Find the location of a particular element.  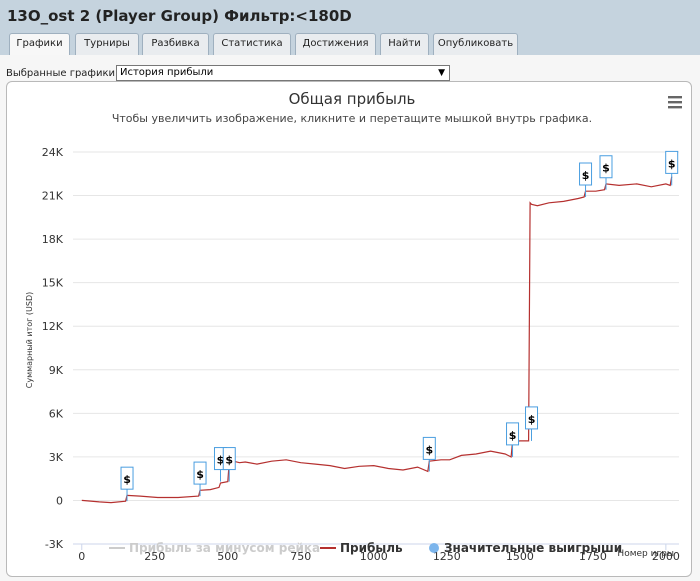

y-tick-label: 6K is located at coordinates (56, 413).